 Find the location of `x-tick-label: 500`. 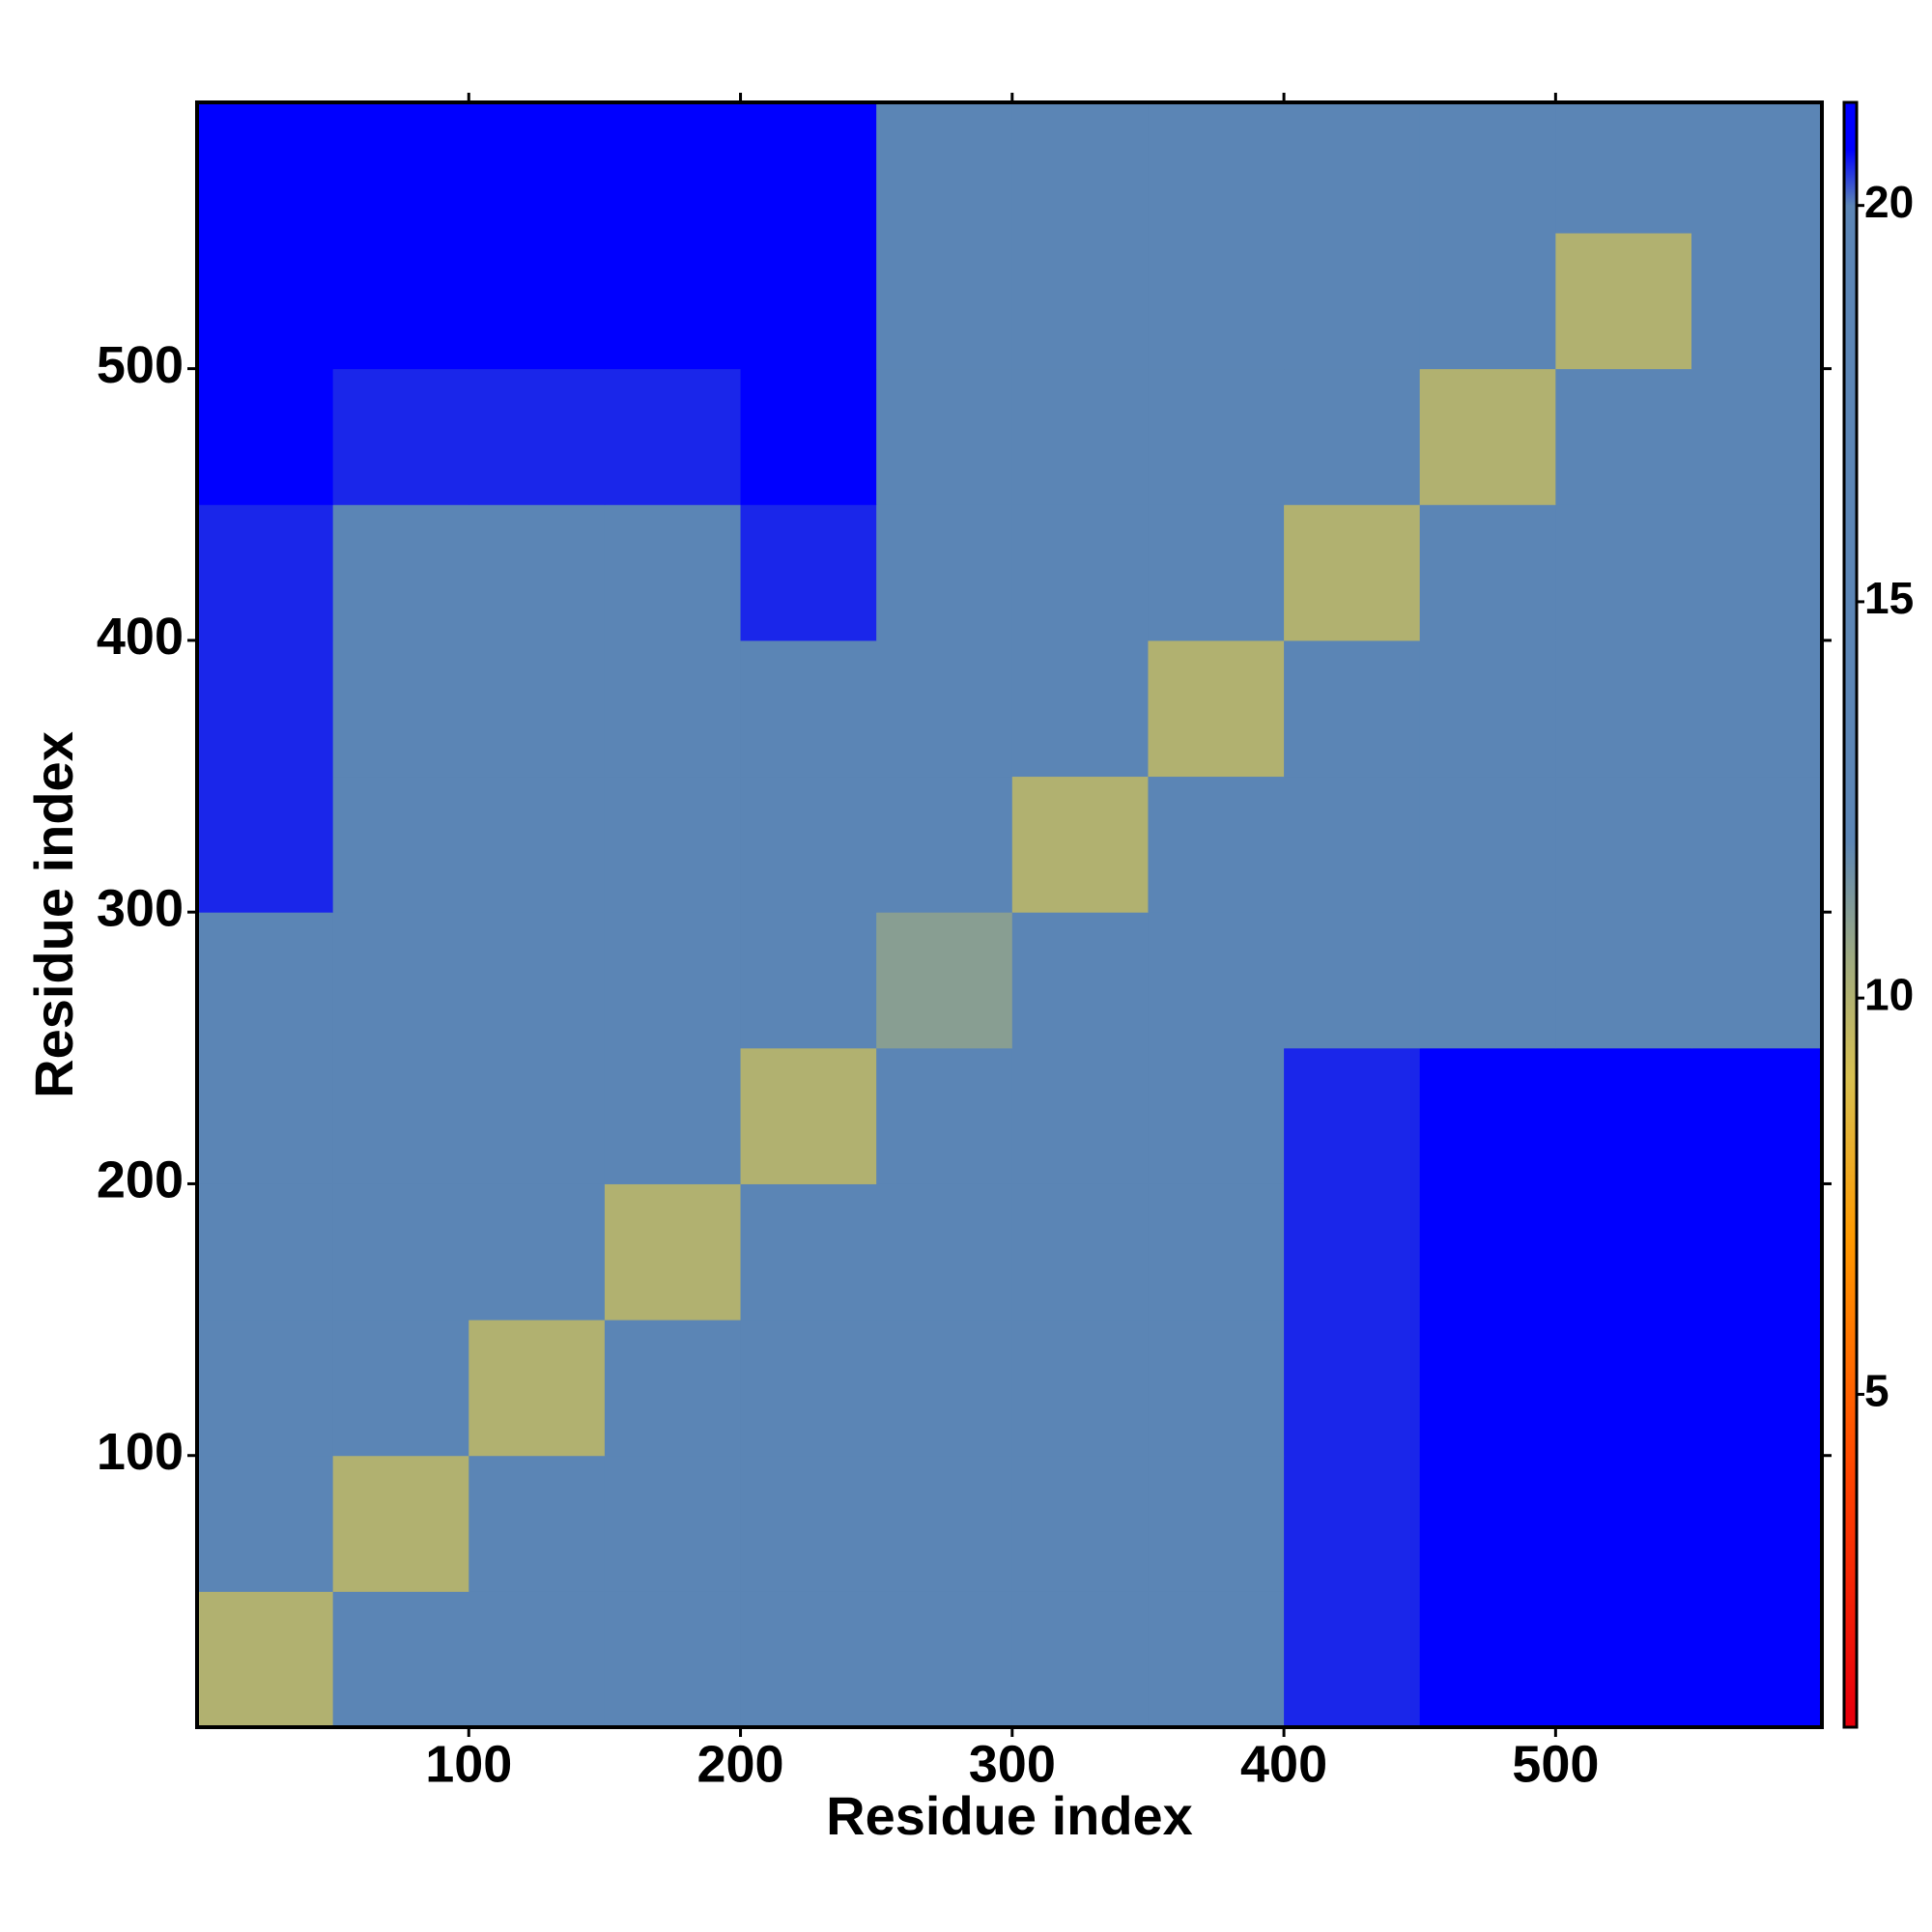

x-tick-label: 500 is located at coordinates (1555, 1764).